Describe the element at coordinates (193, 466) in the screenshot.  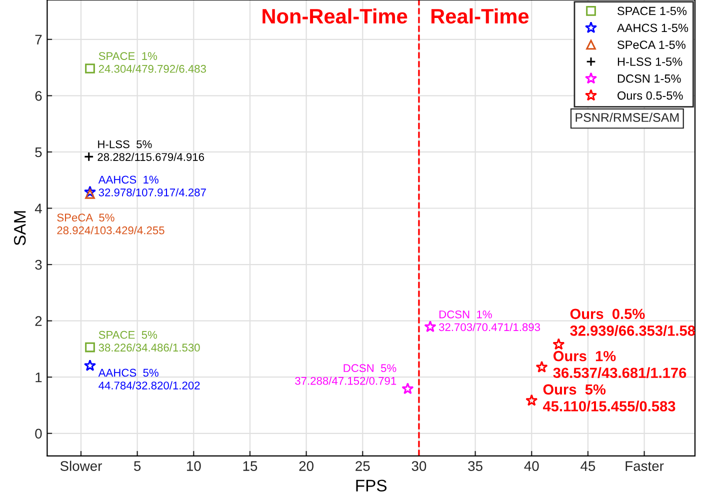
I see `x-tick-label: 10` at that location.